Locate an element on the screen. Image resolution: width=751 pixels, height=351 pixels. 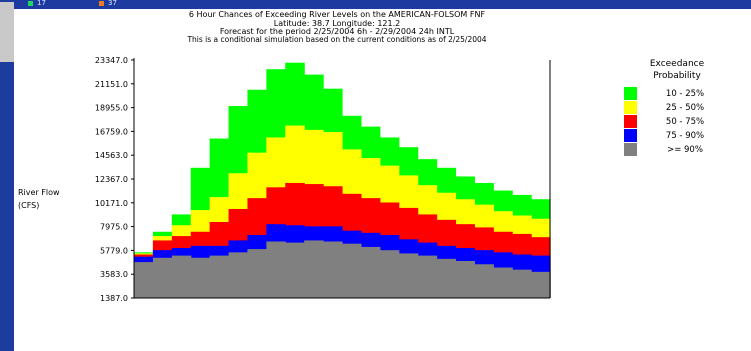
left-gray-box is located at coordinates (7, 32).